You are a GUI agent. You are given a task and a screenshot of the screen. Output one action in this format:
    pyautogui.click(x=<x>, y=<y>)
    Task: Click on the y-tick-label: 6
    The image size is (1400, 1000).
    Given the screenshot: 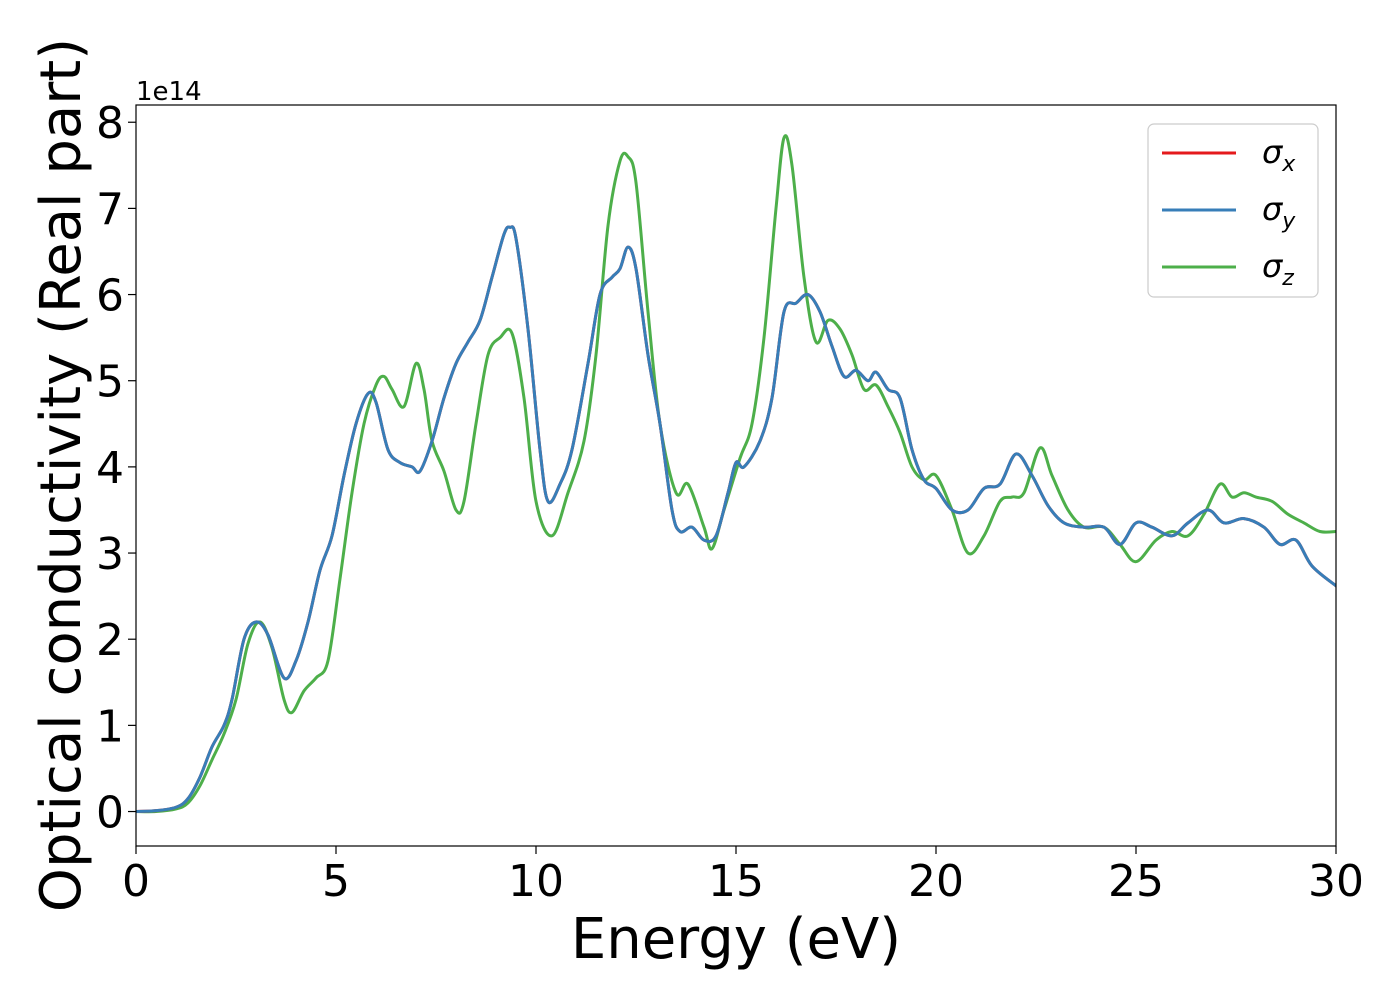 What is the action you would take?
    pyautogui.click(x=110, y=296)
    